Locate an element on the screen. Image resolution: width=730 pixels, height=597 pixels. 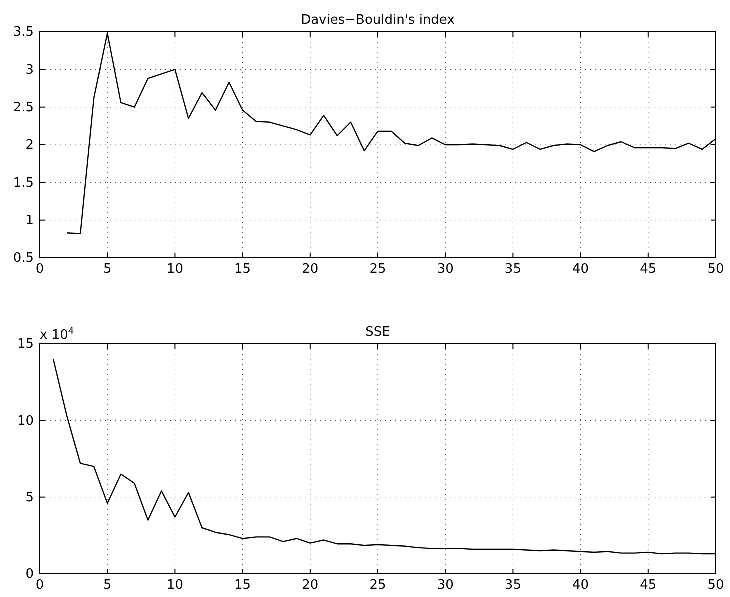
y-tick-label: 2 is located at coordinates (30, 146).